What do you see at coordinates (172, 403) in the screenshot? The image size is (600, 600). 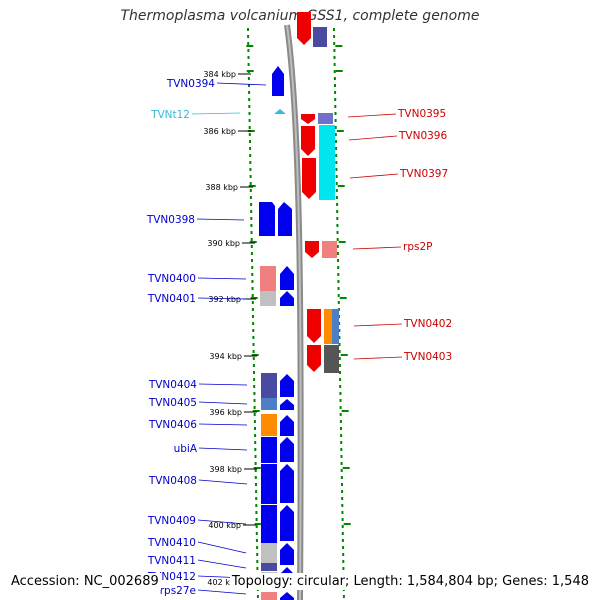 I see `gene-label: TVN0405` at bounding box center [172, 403].